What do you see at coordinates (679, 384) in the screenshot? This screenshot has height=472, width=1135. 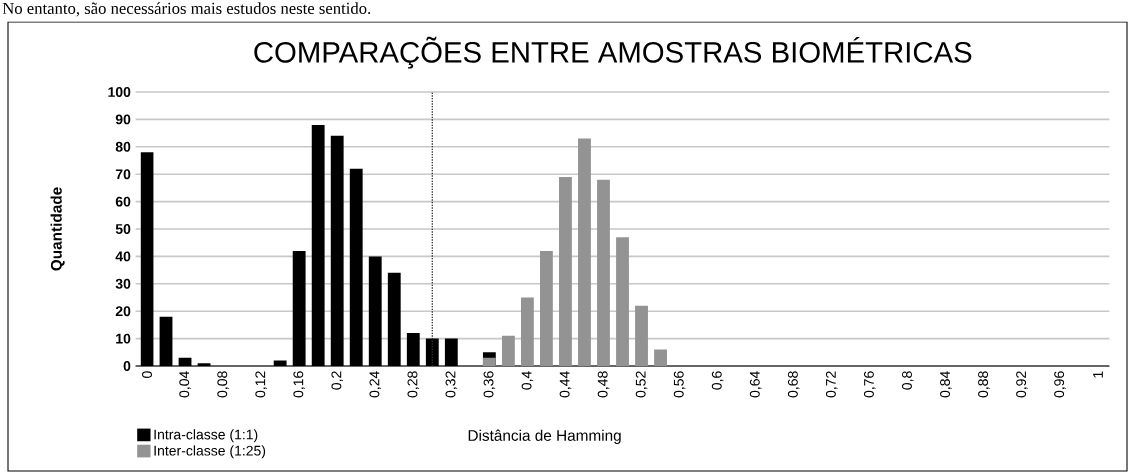 I see `x-tick-label: 0,56` at bounding box center [679, 384].